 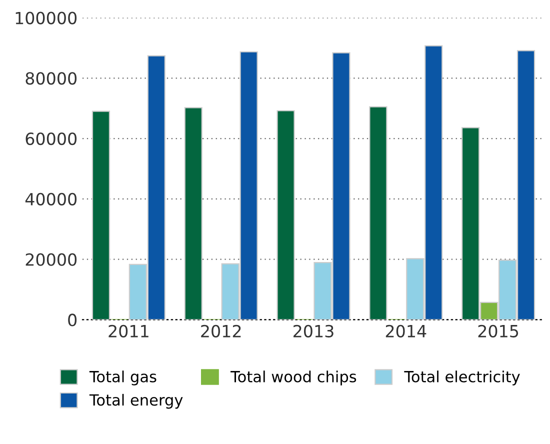 What do you see at coordinates (51, 78) in the screenshot?
I see `y-tick-label: 80000` at bounding box center [51, 78].